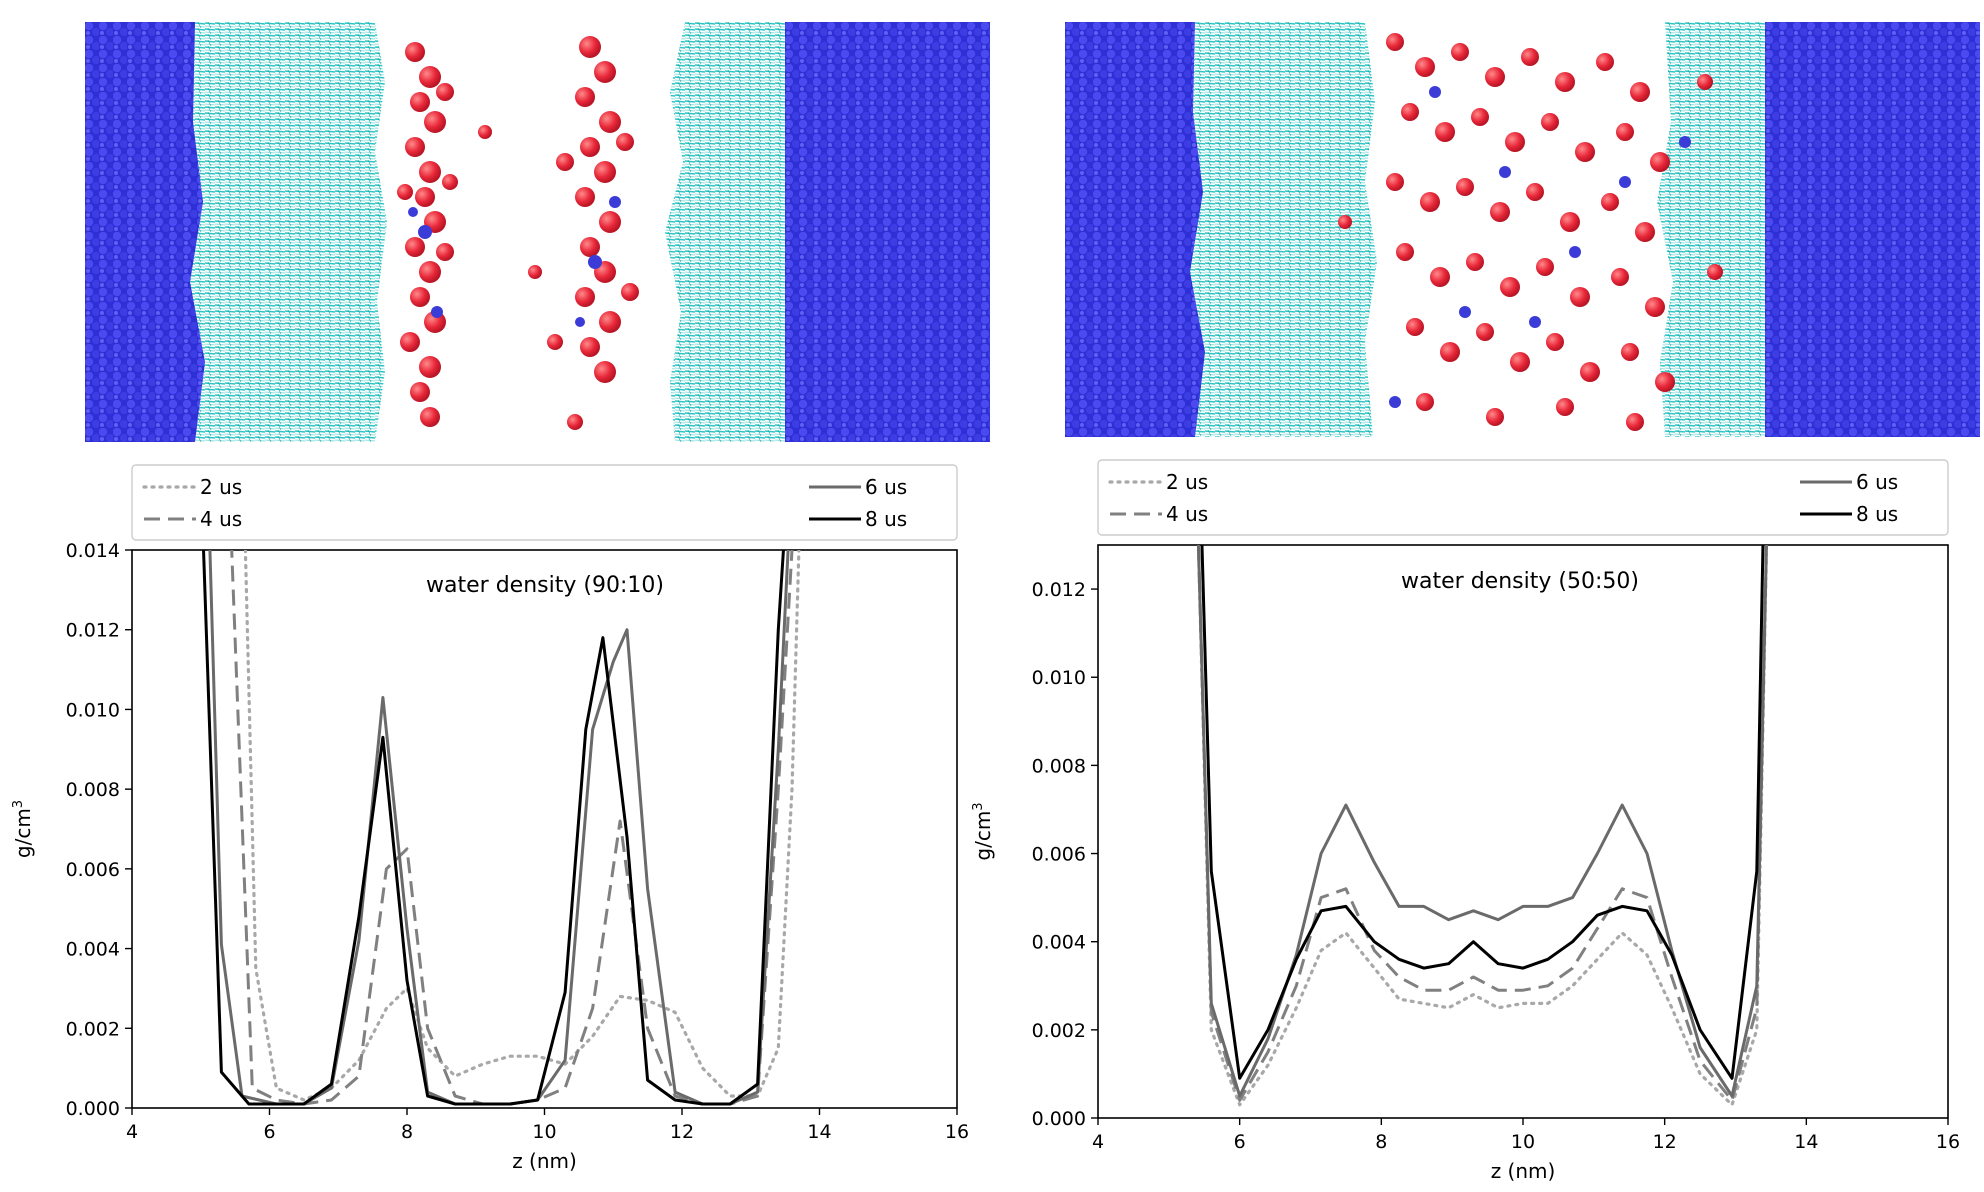 Image resolution: width=1984 pixels, height=1192 pixels. I want to click on alcohol-cluster-right, so click(583, 233).